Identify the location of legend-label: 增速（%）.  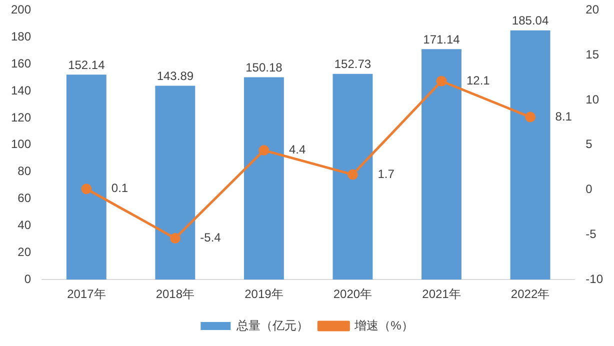
(384, 325).